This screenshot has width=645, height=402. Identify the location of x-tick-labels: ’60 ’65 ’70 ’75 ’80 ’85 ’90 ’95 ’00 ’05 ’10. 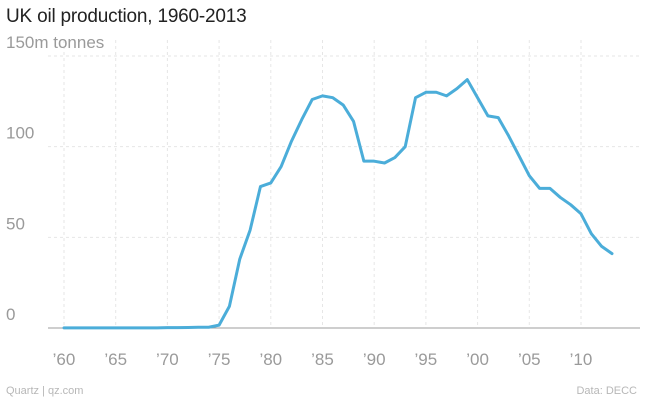
(323, 359).